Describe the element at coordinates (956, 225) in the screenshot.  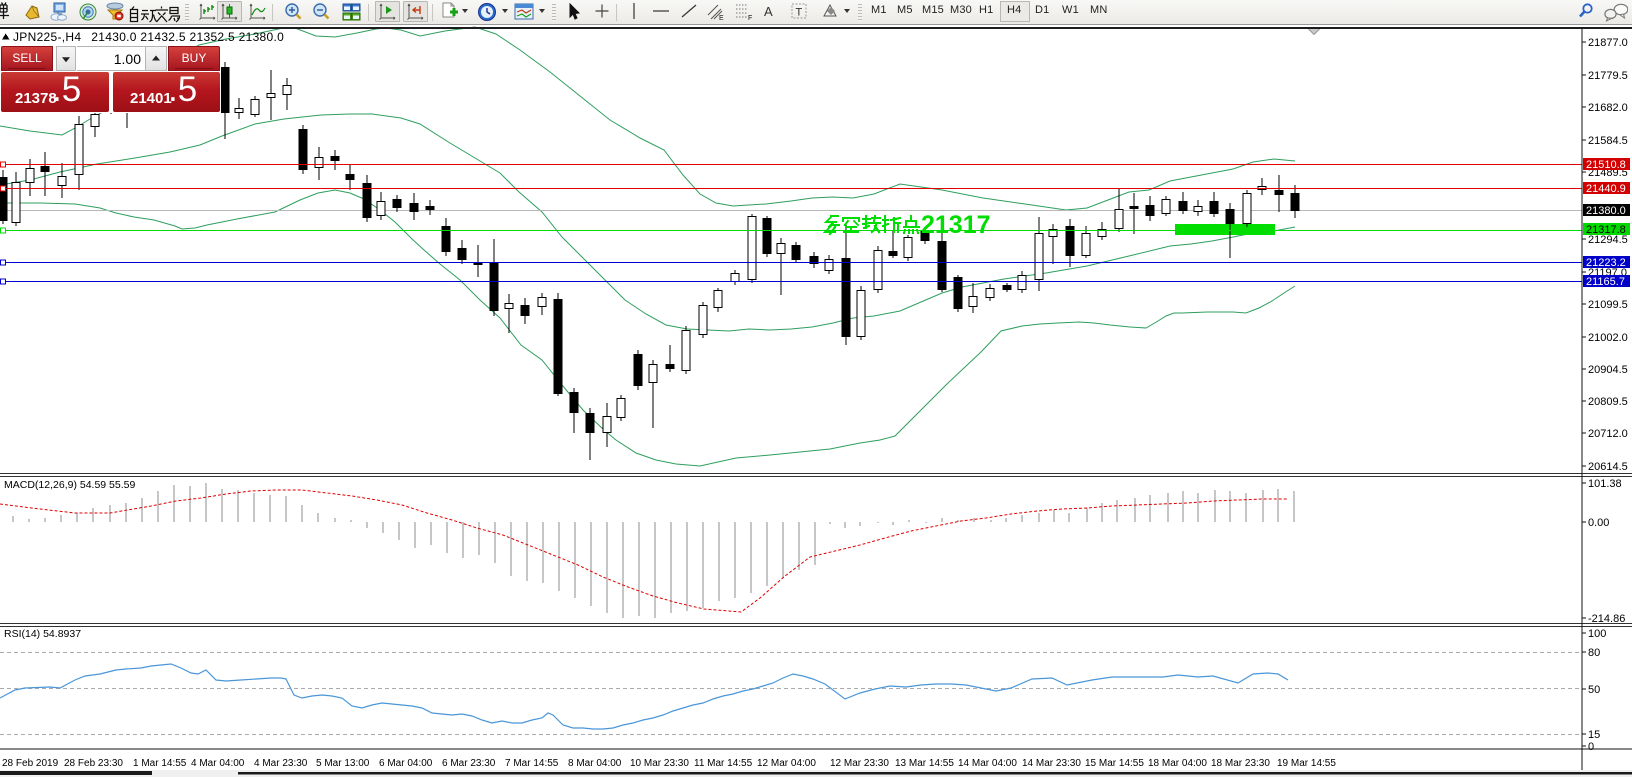
I see `svg-text: 21317` at that location.